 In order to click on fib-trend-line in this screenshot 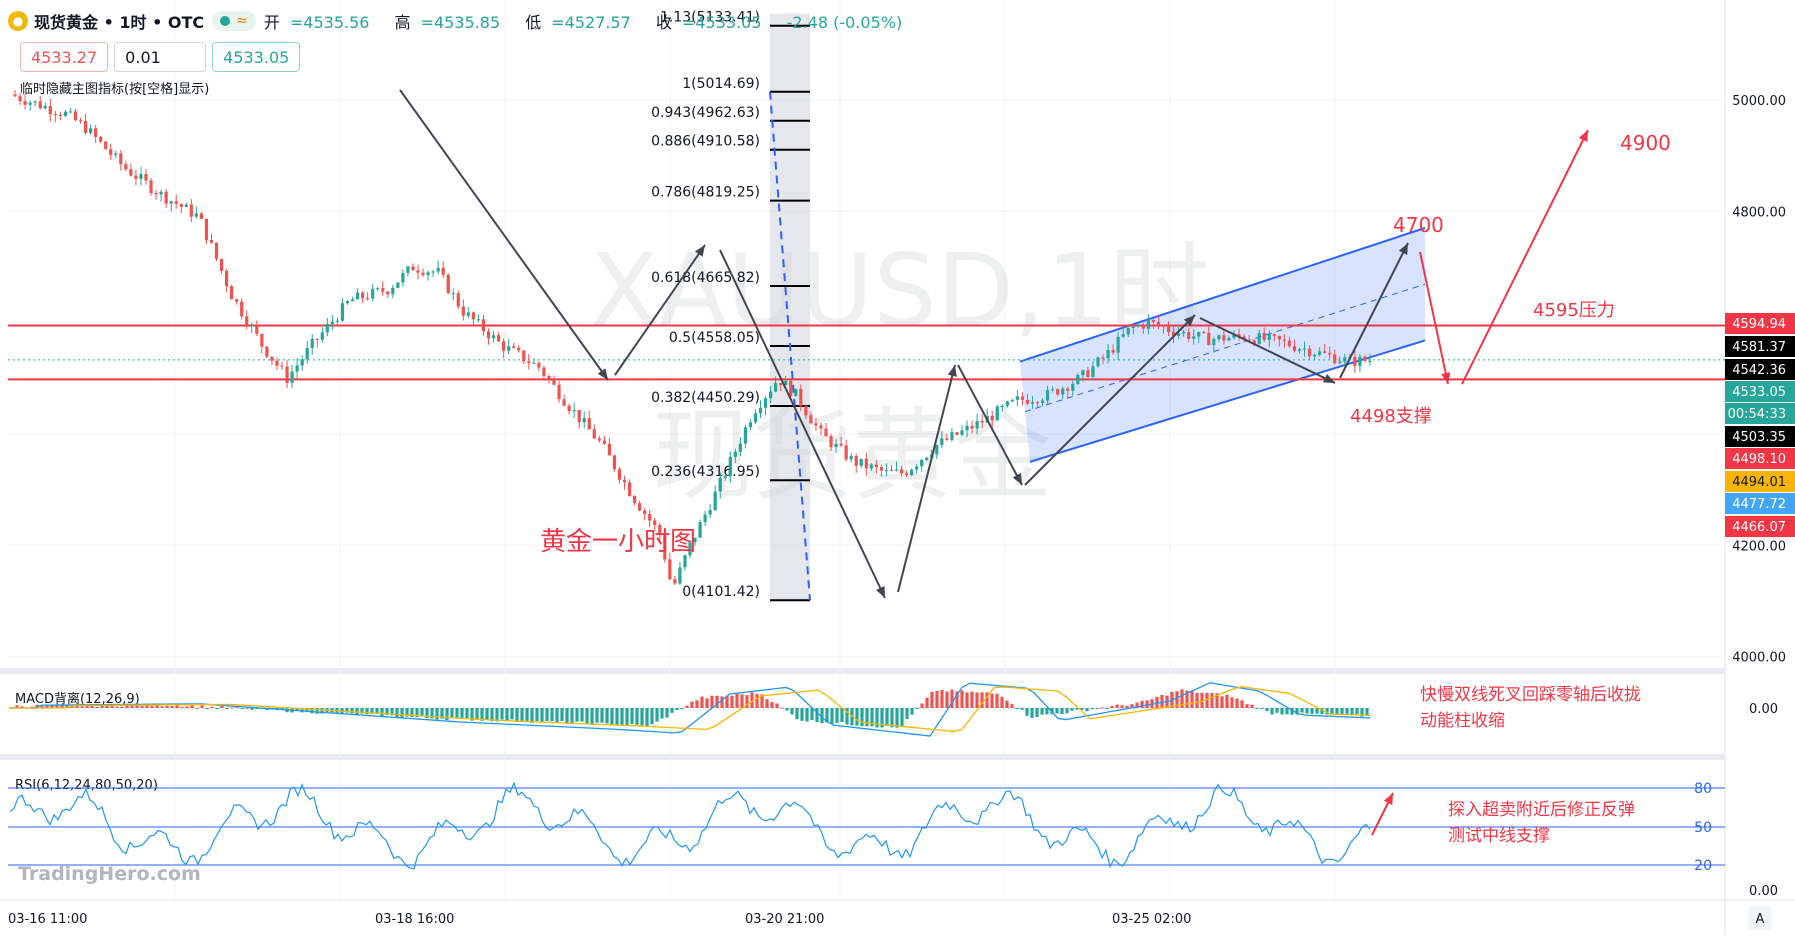, I will do `click(790, 346)`.